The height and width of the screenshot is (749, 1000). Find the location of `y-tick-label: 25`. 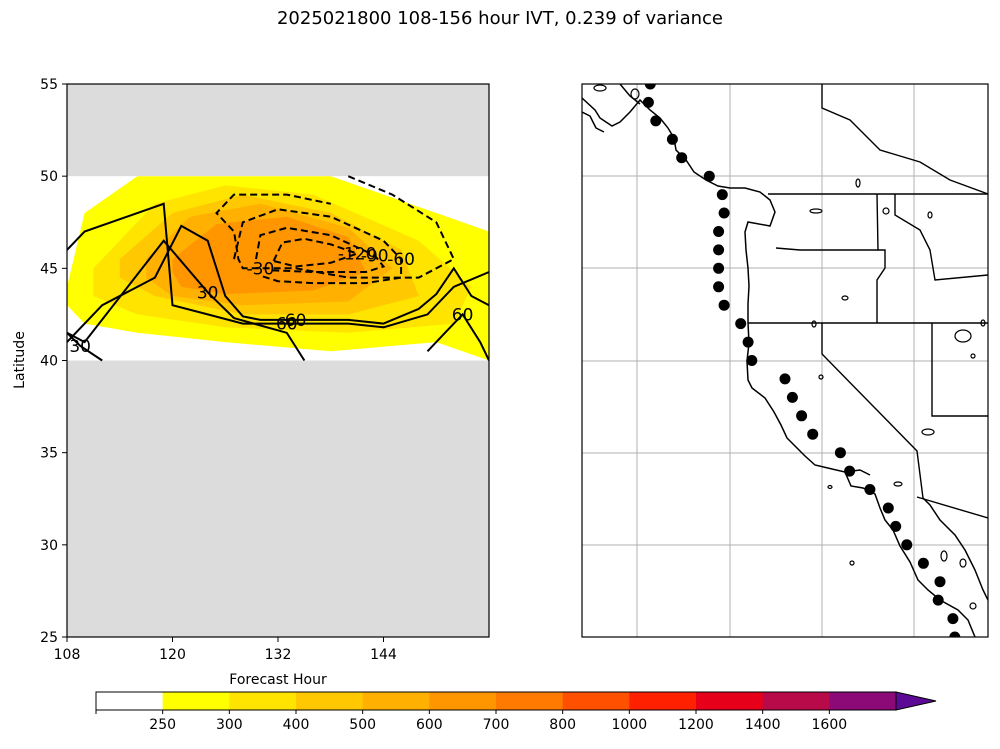

y-tick-label: 25 is located at coordinates (49, 638).